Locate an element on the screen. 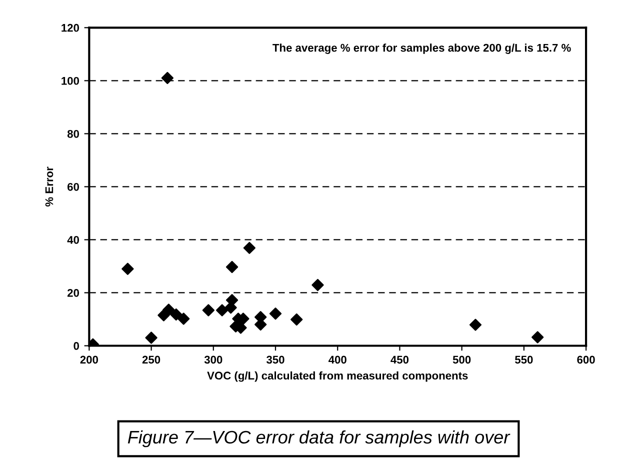 This screenshot has width=637, height=461. annotation: The average % error for samples above 200 g/L is 15.7 % is located at coordinates (421, 49).